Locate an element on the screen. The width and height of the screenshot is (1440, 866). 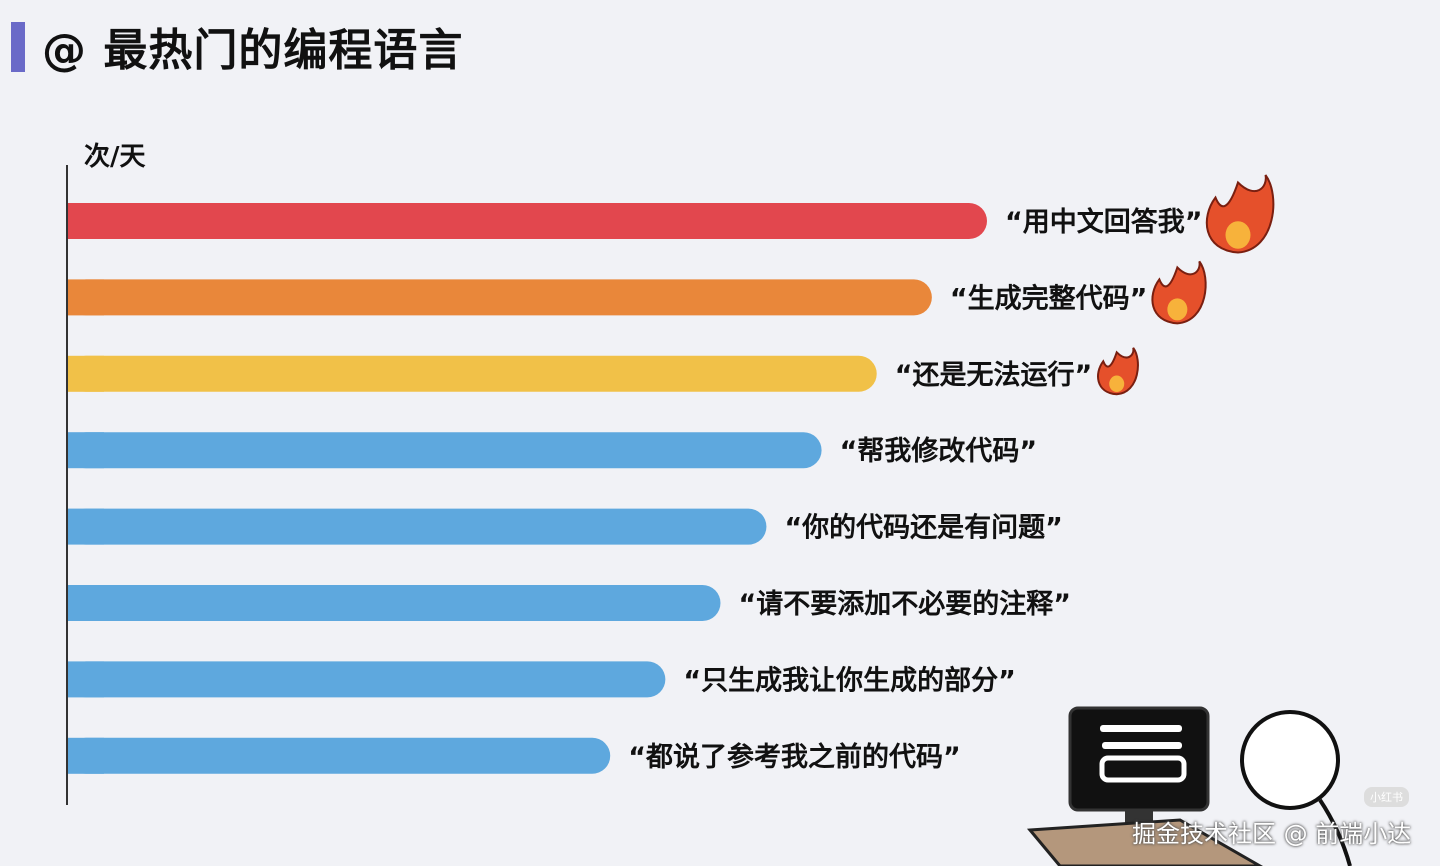
bar-label: “都说了参考我之前的代码” is located at coordinates (794, 757).